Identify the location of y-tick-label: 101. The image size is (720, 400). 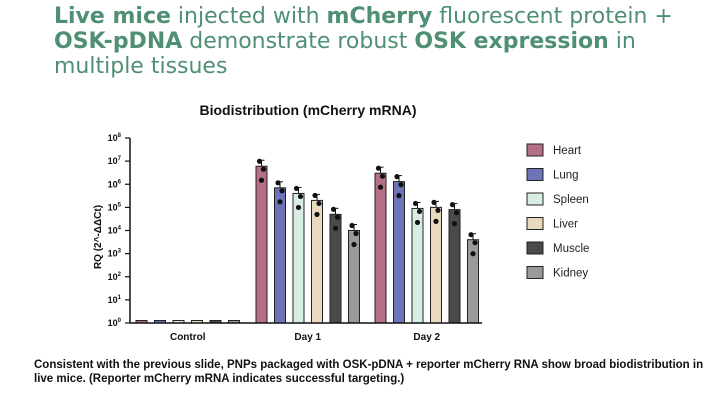
(115, 300).